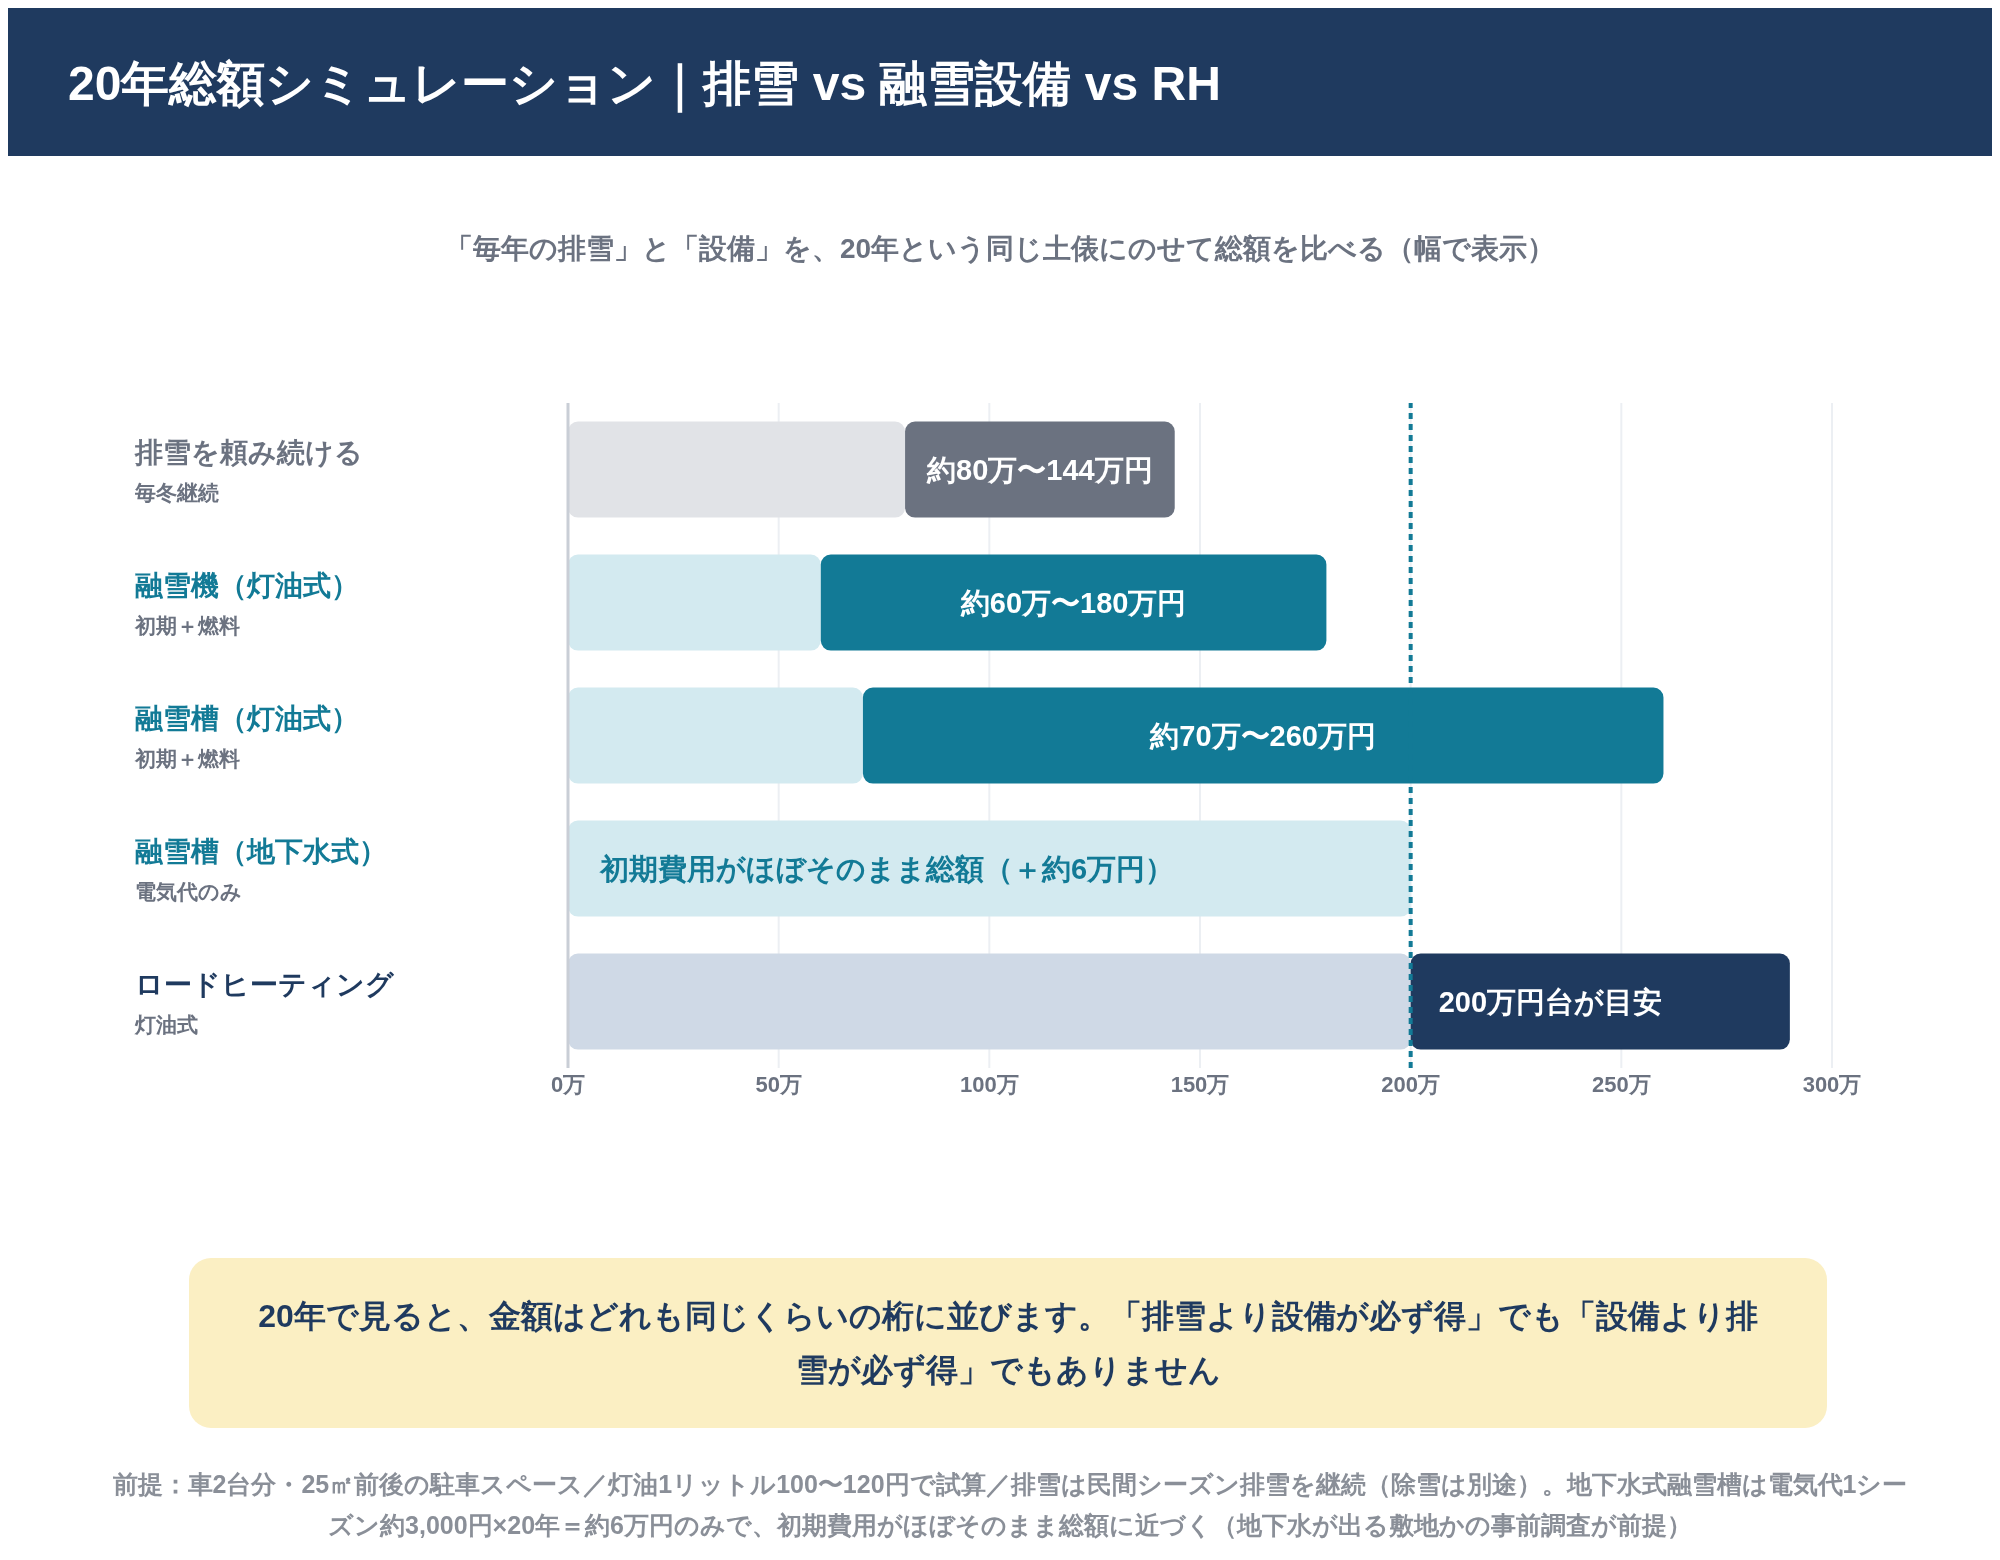 The height and width of the screenshot is (1560, 2000). I want to click on text: 灯油式, so click(166, 1024).